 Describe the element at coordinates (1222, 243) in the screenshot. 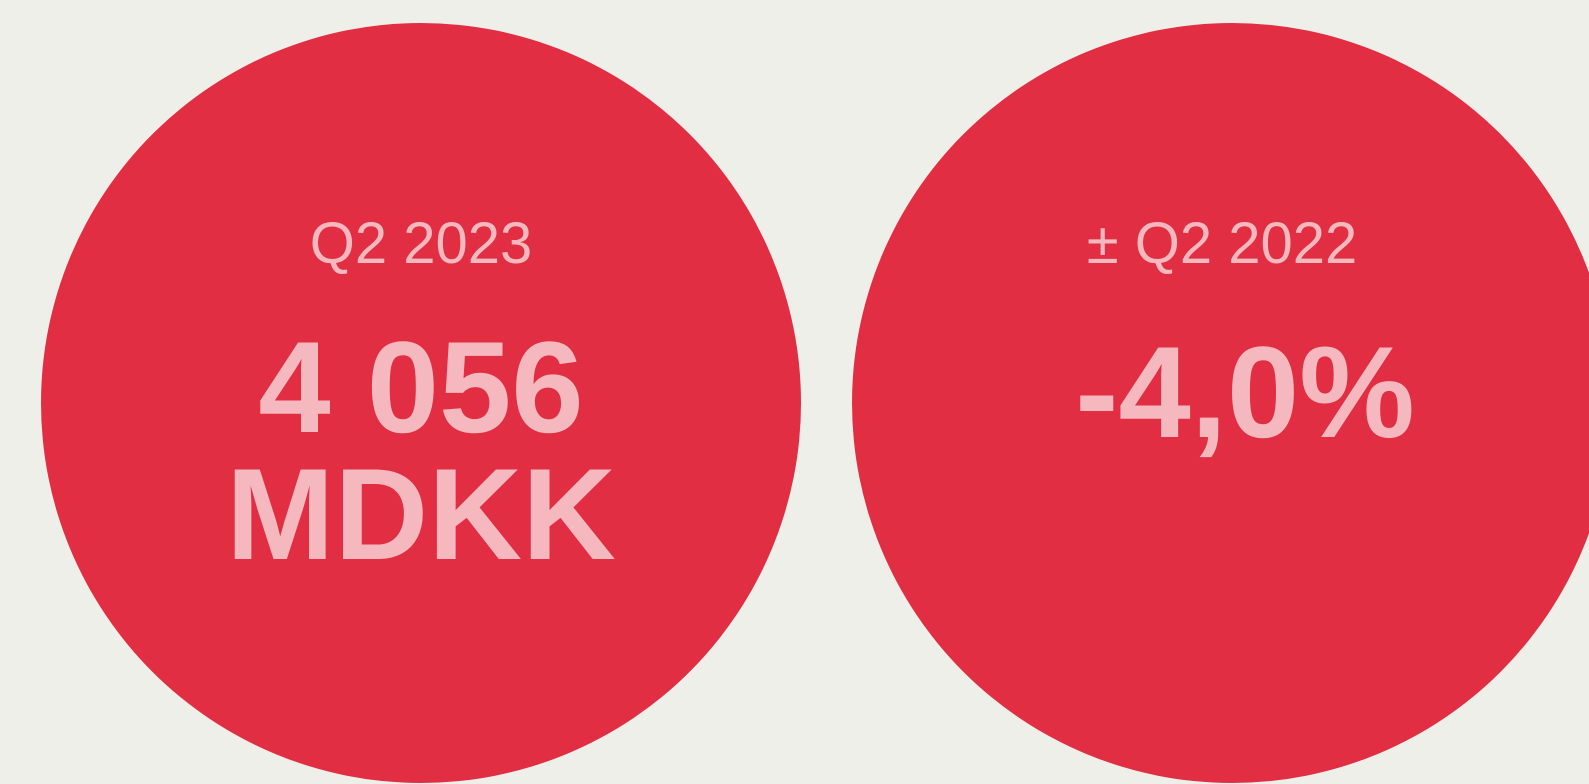

I see `card-label: ± Q2 2022` at that location.